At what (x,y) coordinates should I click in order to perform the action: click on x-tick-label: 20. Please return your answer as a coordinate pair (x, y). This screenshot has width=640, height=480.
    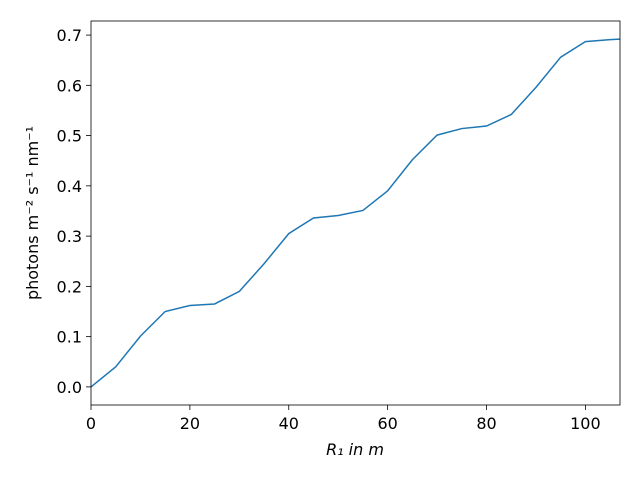
    Looking at the image, I should click on (190, 423).